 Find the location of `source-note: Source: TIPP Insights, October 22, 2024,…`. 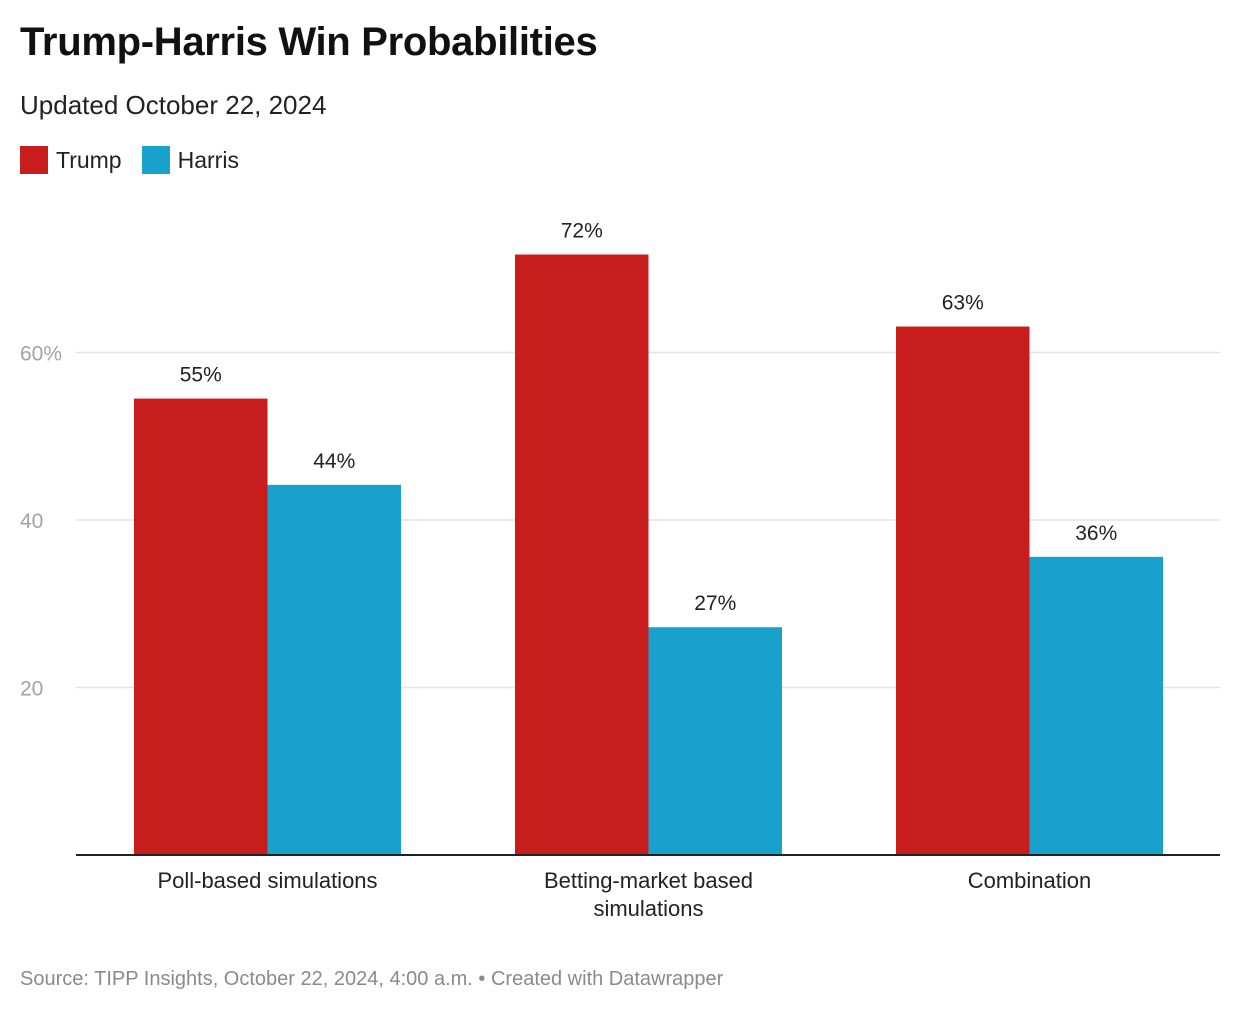

source-note: Source: TIPP Insights, October 22, 2024,… is located at coordinates (372, 979).